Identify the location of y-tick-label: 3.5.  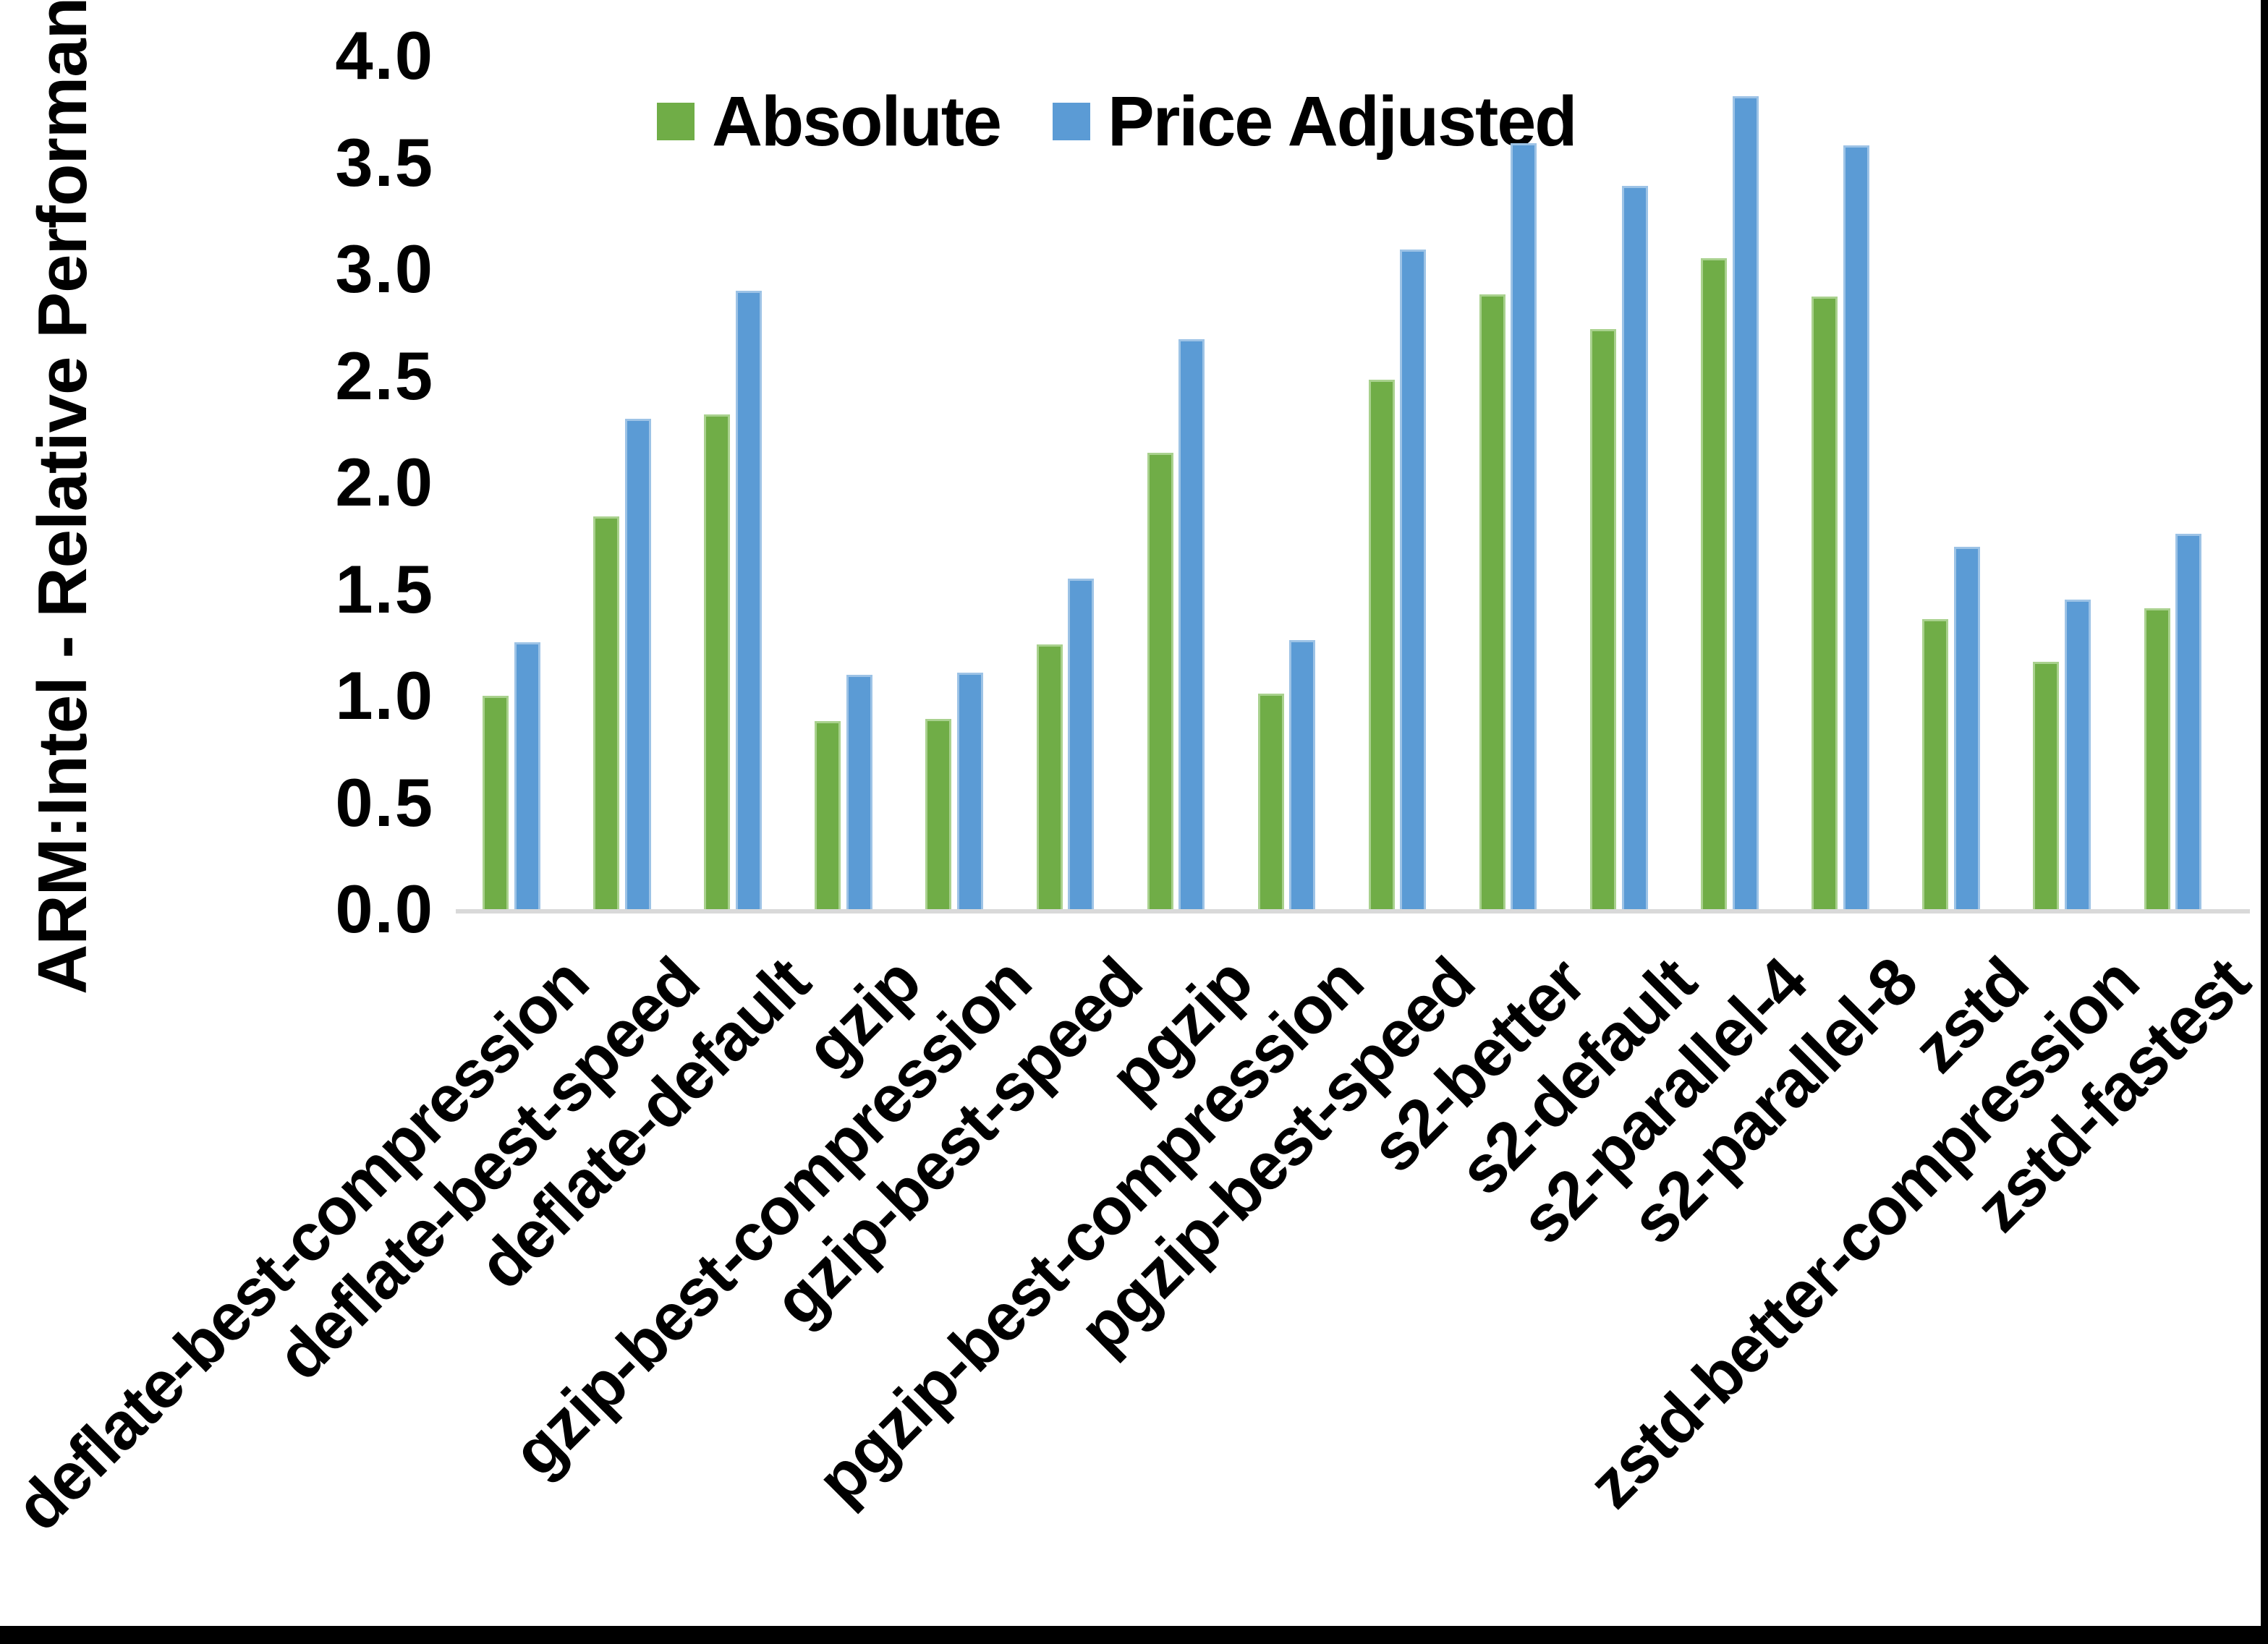
(384, 162).